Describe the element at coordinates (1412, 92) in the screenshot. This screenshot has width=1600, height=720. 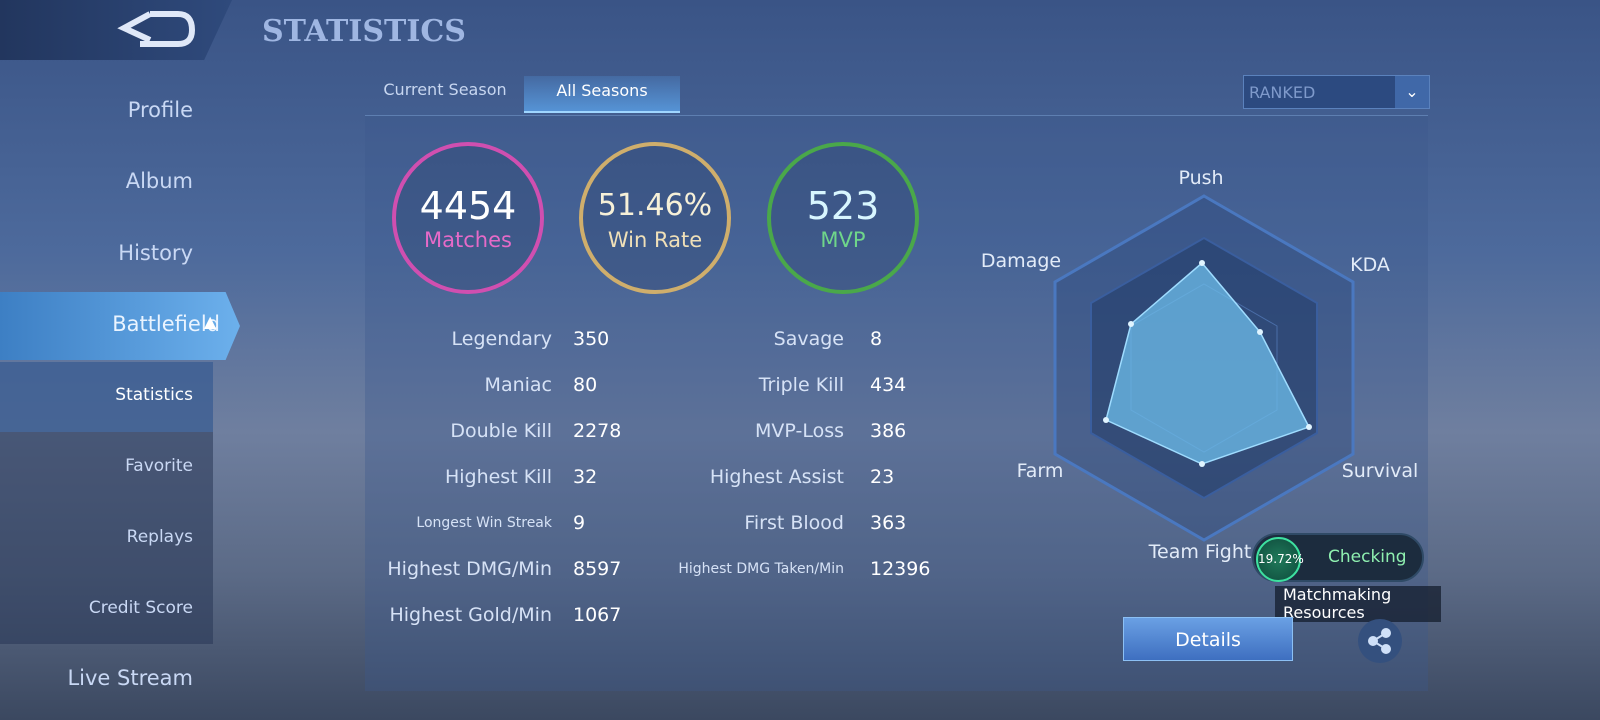
I see `dropdown-arrow: ⌄` at that location.